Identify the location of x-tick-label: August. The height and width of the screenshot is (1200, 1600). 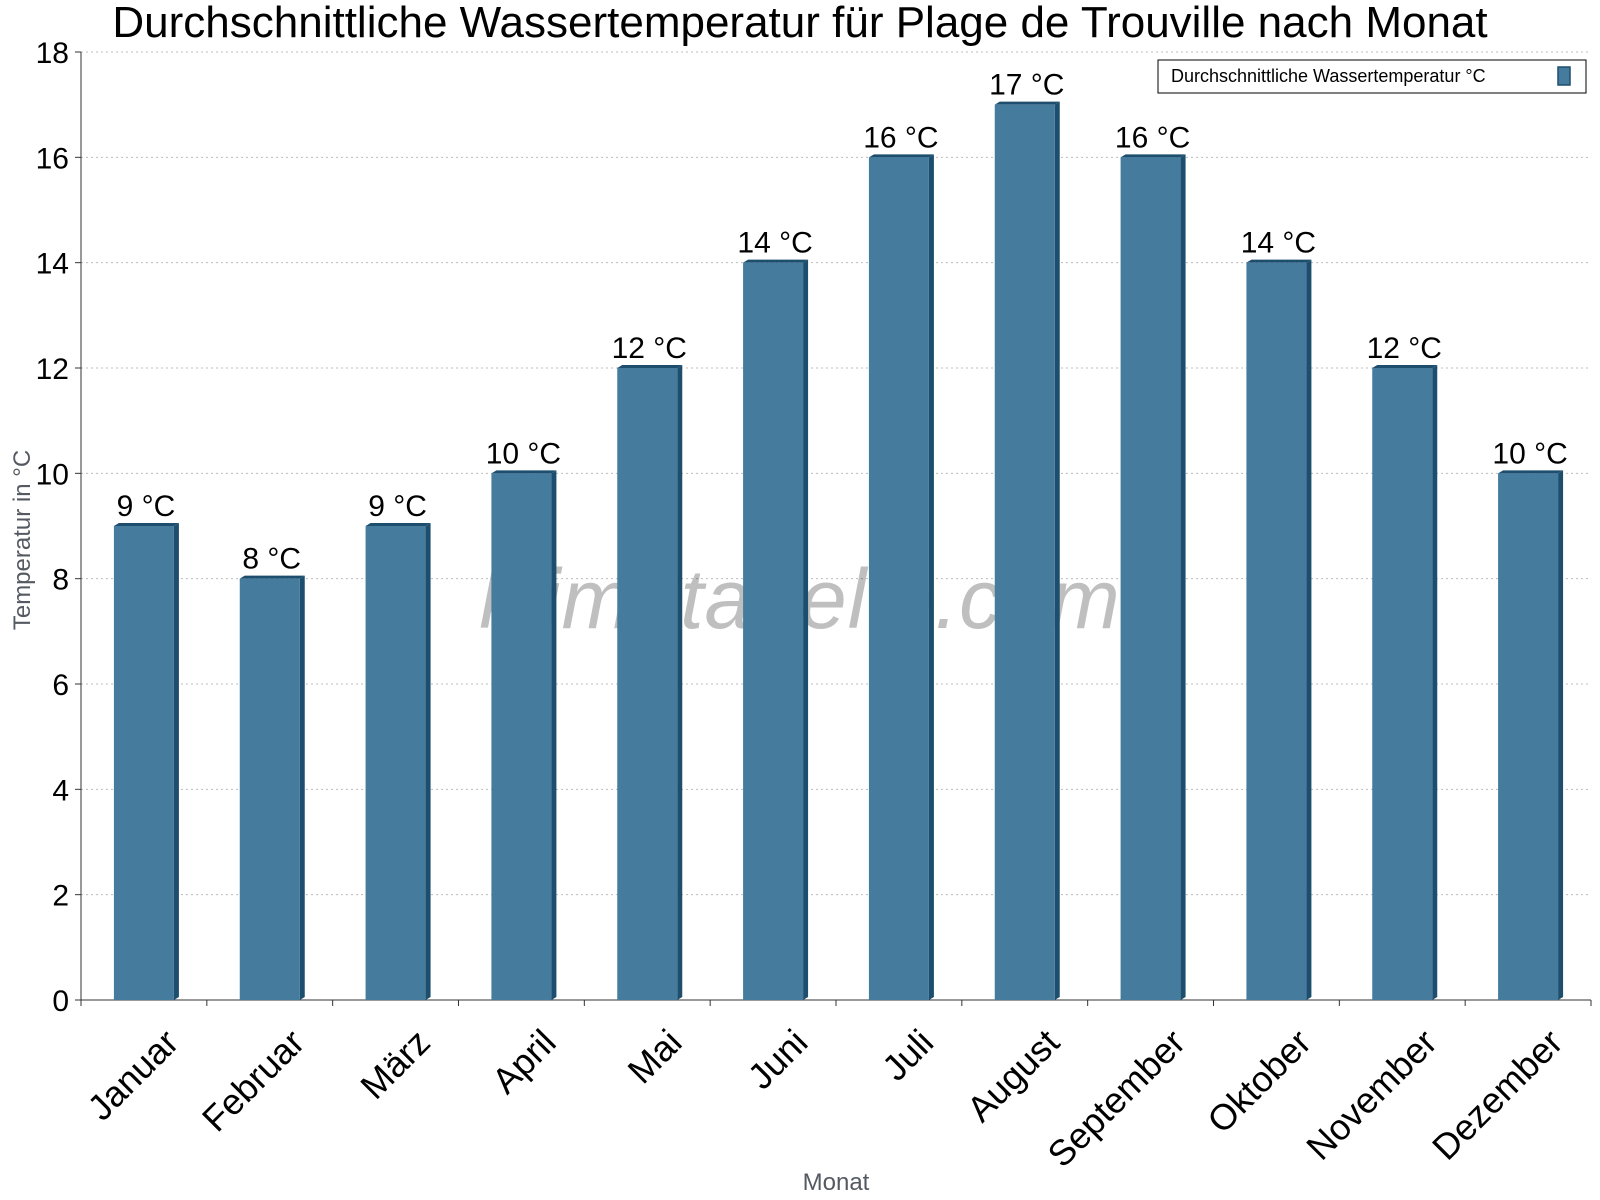
(1013, 1075).